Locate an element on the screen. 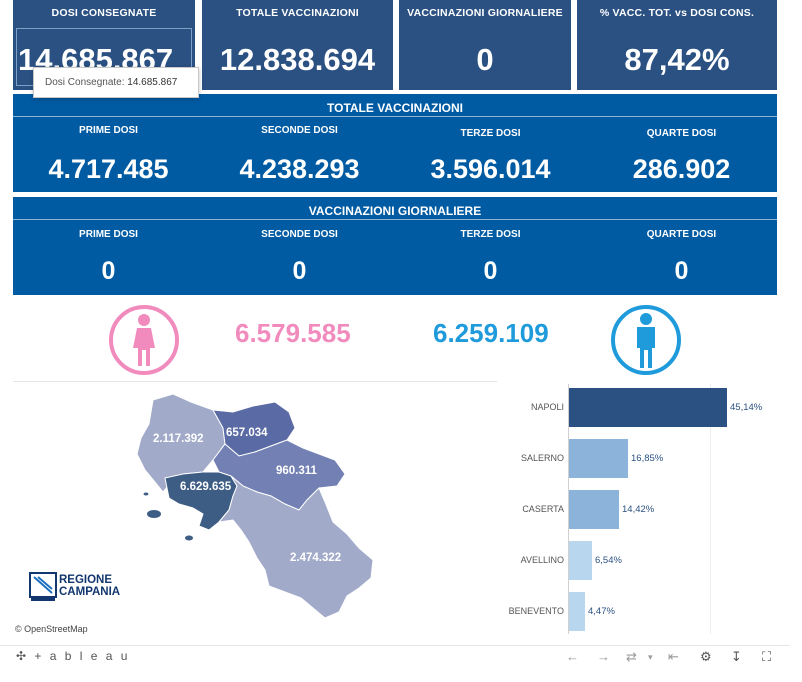  kpi-percentuale: % VACC. TOT. vs DOSI CONS. 87,42% is located at coordinates (677, 45).